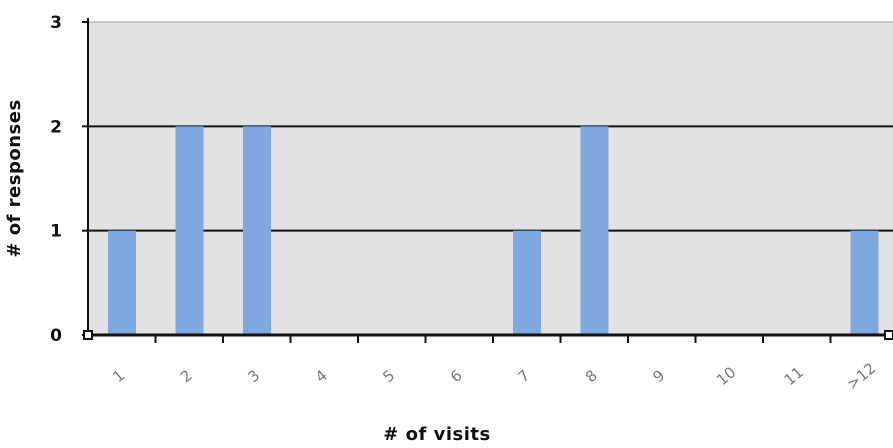  Describe the element at coordinates (456, 376) in the screenshot. I see `x-tick-label: 6` at that location.